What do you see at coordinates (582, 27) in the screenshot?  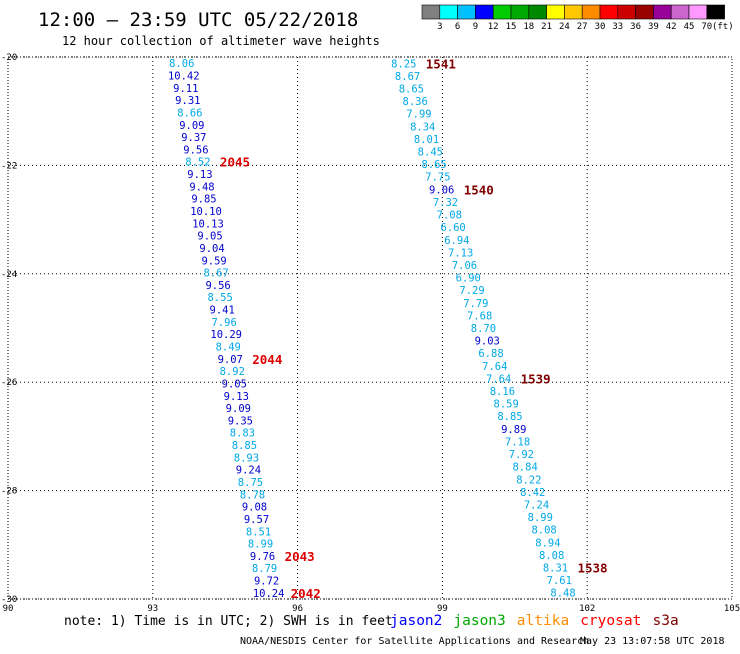 I see `colorbar-label: 27` at bounding box center [582, 27].